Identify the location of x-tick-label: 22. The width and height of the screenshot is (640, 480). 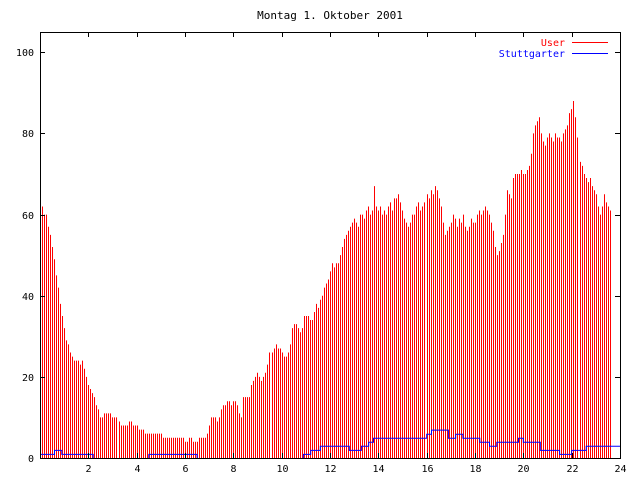
(572, 469).